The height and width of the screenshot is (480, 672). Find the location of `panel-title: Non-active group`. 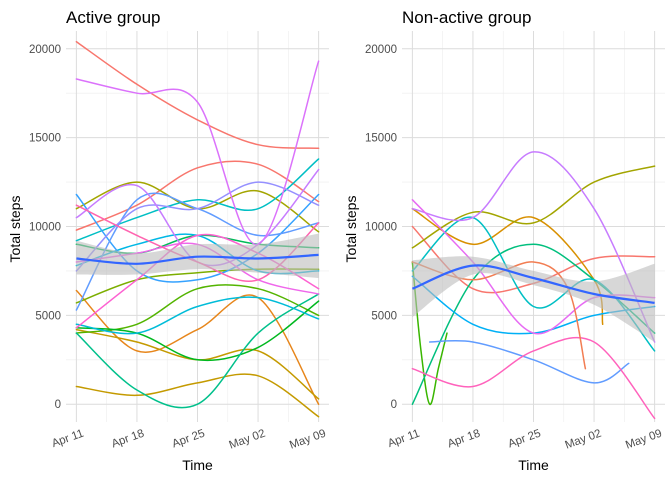

panel-title: Non-active group is located at coordinates (466, 17).